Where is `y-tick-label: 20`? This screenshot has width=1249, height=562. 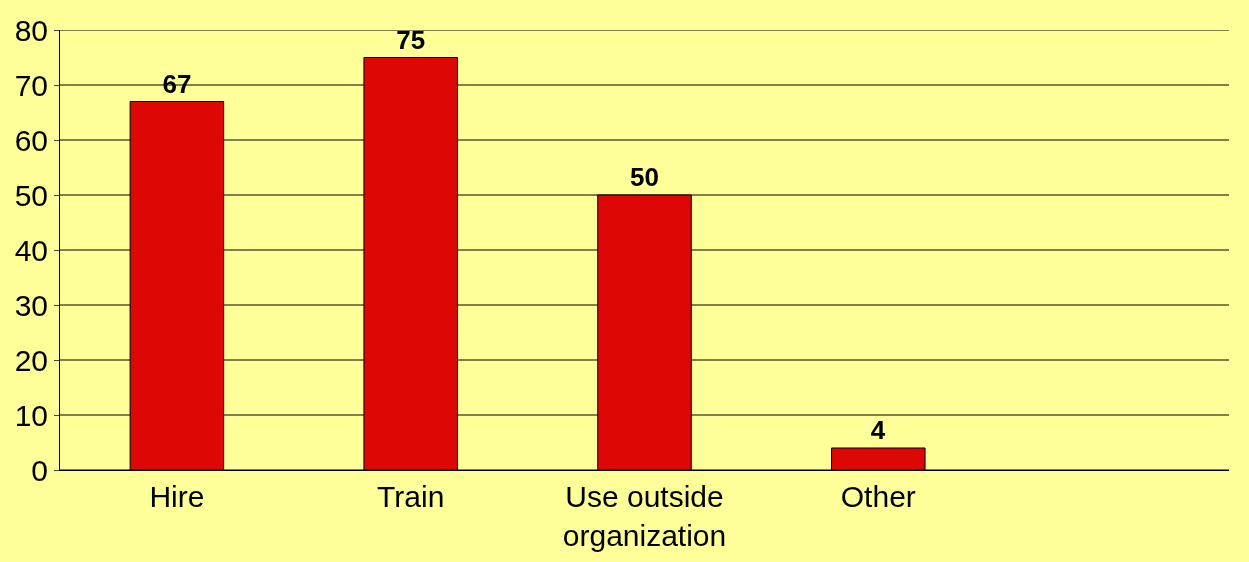
y-tick-label: 20 is located at coordinates (31, 360).